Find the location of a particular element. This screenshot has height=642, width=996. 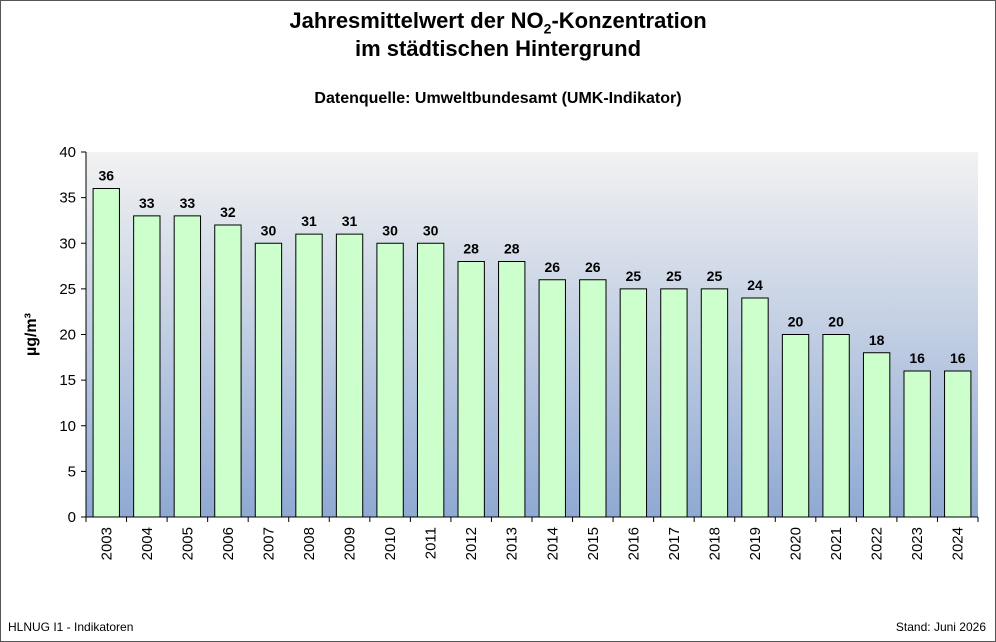

bar-2006 is located at coordinates (228, 371).